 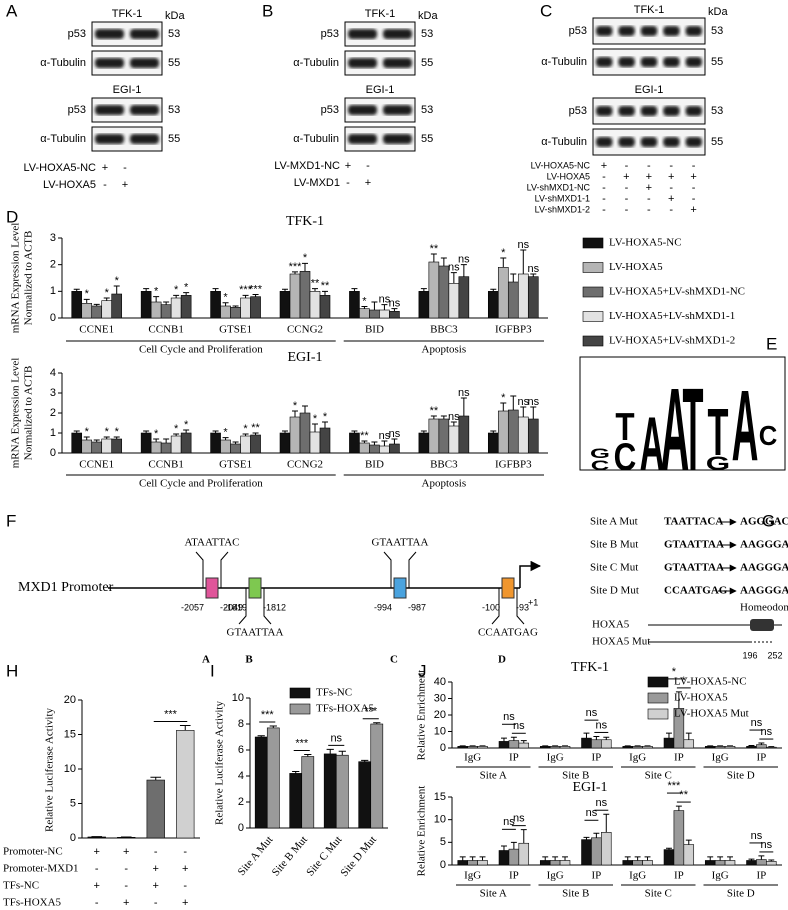 I want to click on mut-to: AAGGGACT, so click(x=764, y=568).